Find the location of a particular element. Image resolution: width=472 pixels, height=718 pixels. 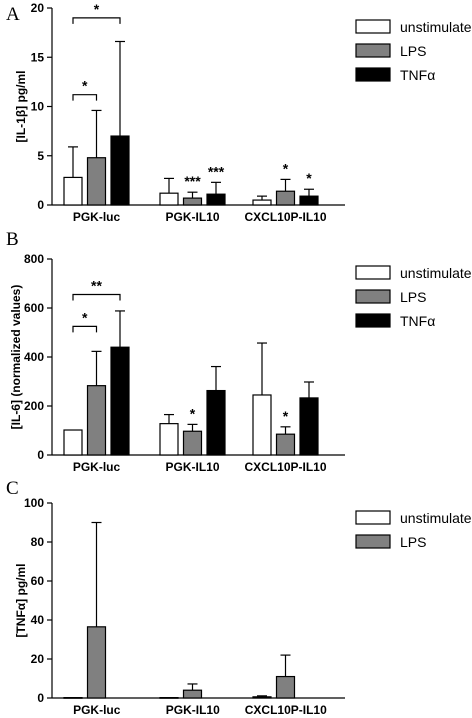

y-tick-label: 600 is located at coordinates (34, 308).